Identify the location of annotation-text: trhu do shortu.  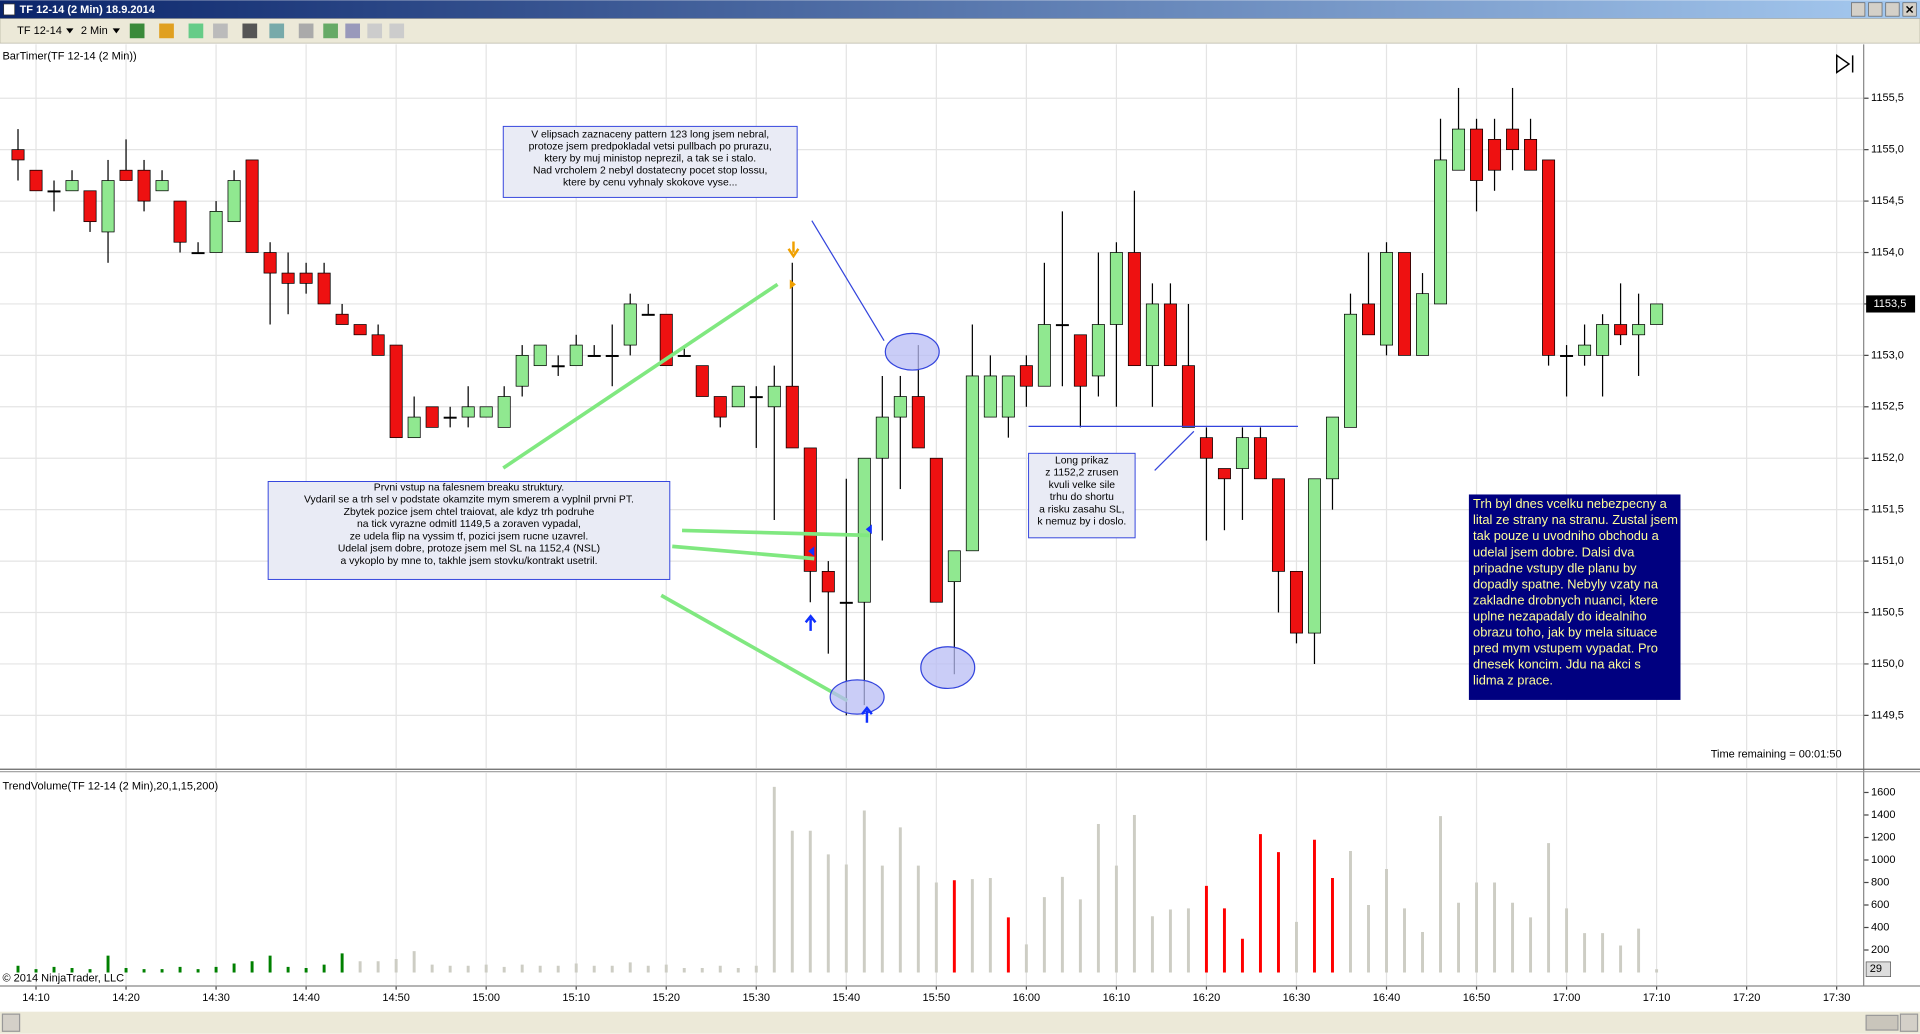
(1082, 497).